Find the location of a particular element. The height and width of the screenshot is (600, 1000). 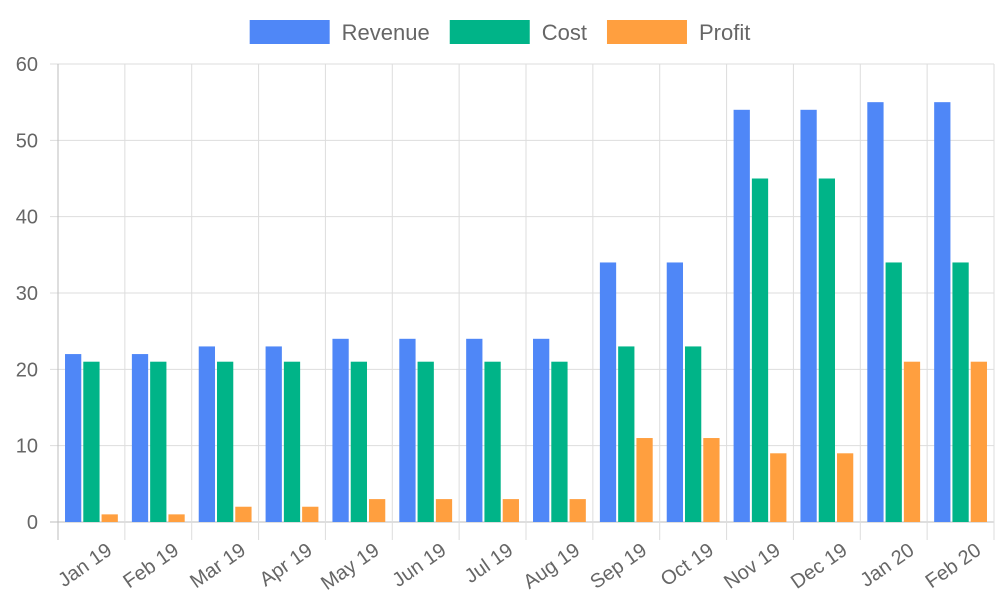

x-tick-label: Apr 19 is located at coordinates (286, 565).